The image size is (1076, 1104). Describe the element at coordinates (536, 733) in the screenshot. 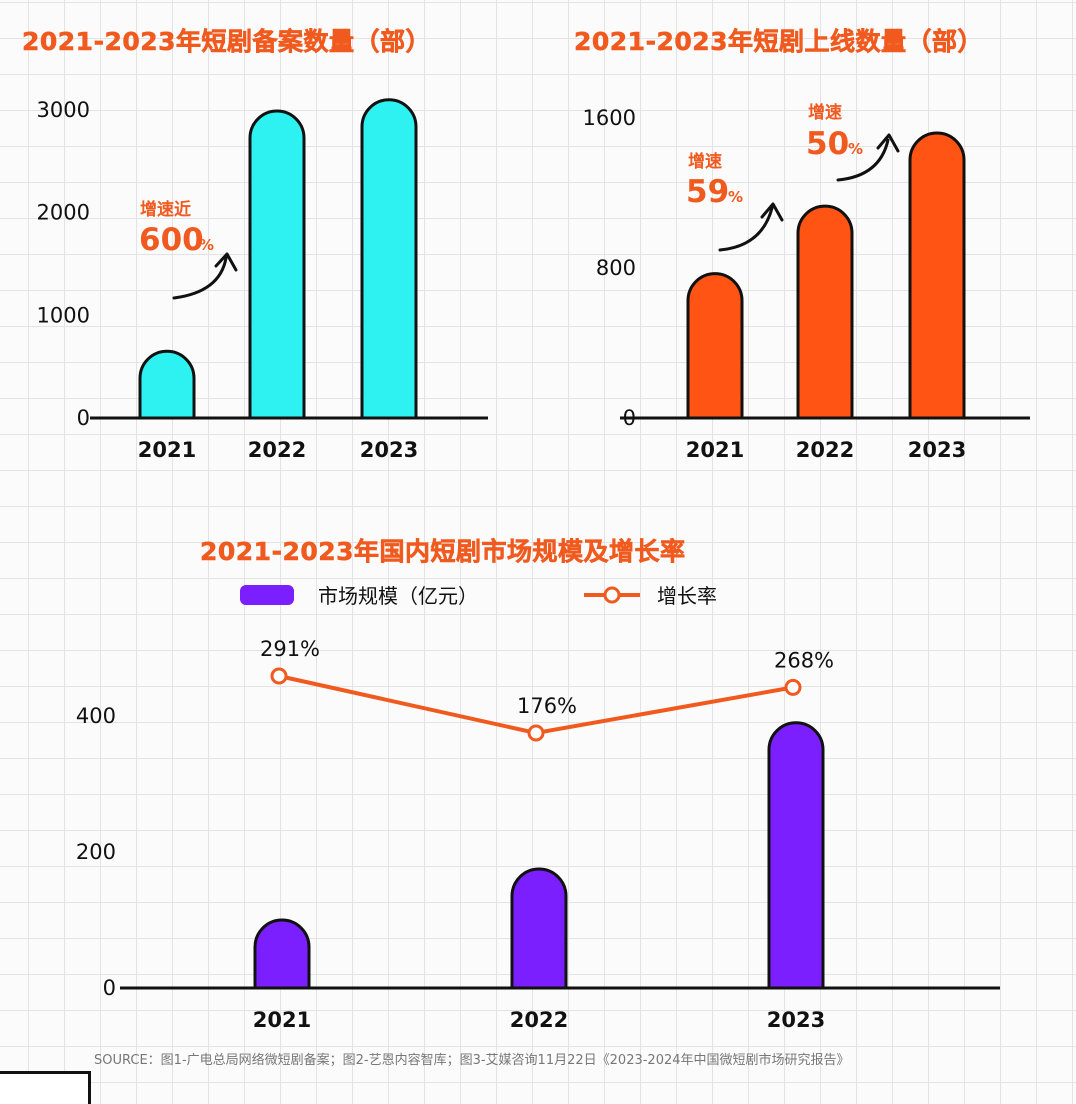

I see `c3-rate-point-2022` at that location.